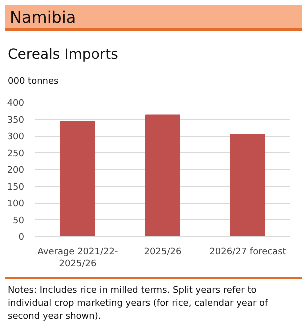 The height and width of the screenshot is (331, 302). I want to click on text: Notes: Includes rice in milled terms. Split years refer to individual crop marketing years (for rice, calendar year of second year shown)., so click(139, 304).